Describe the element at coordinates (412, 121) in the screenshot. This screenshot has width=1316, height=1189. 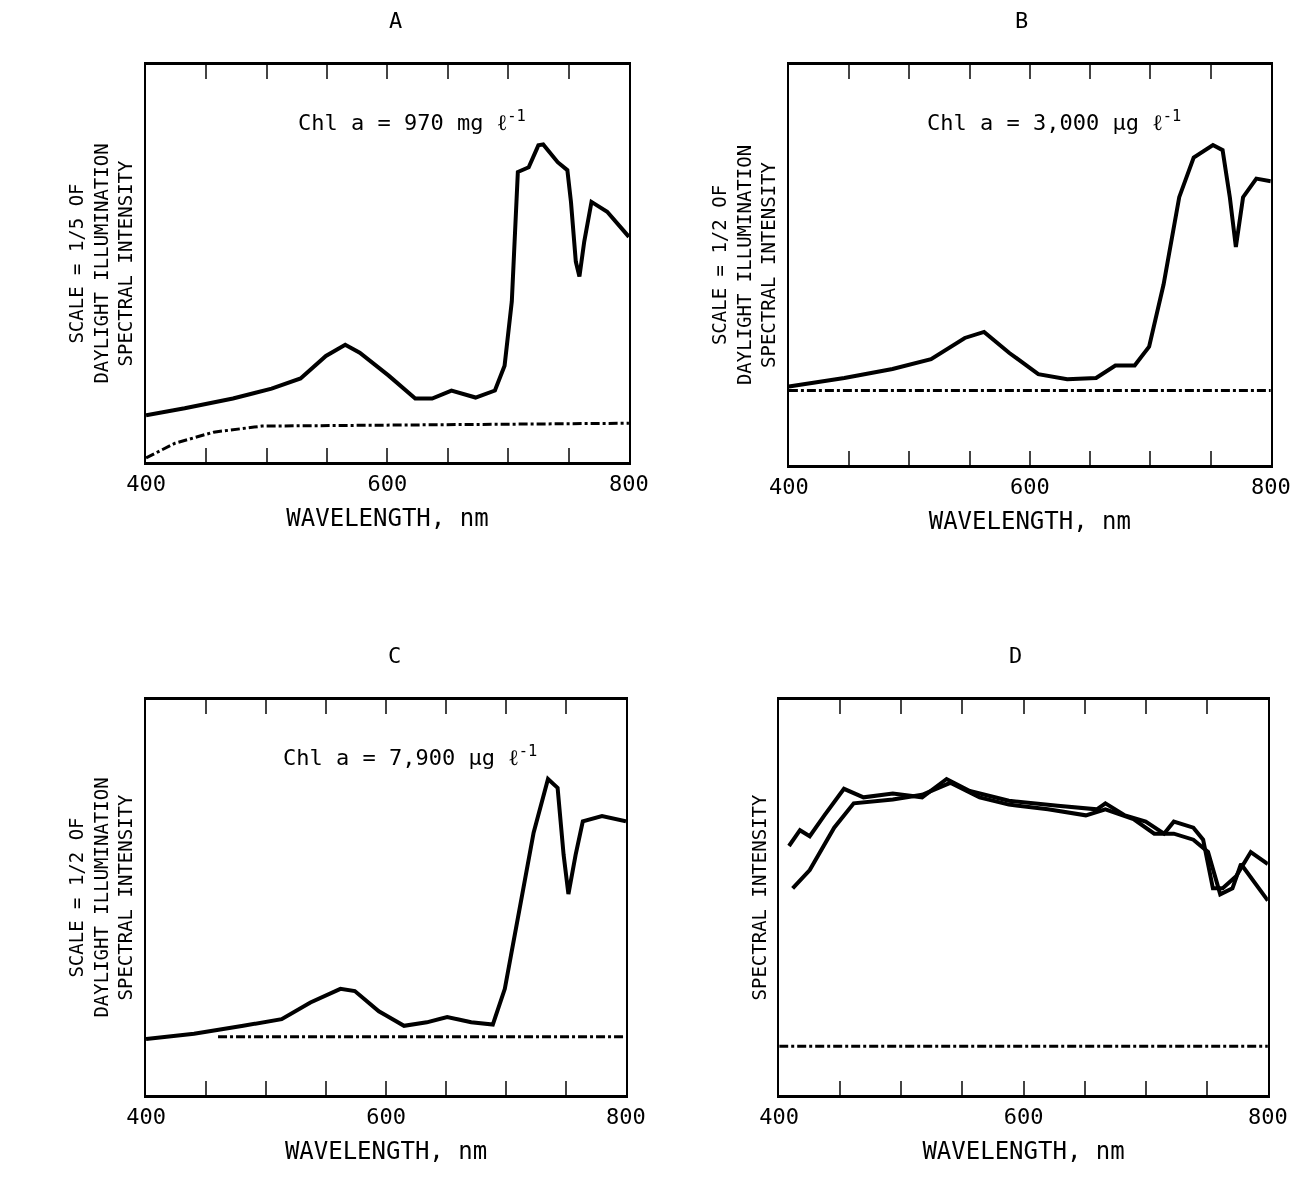
I see `text: Chl a = 970 mg ℓ$^{-1}$` at that location.